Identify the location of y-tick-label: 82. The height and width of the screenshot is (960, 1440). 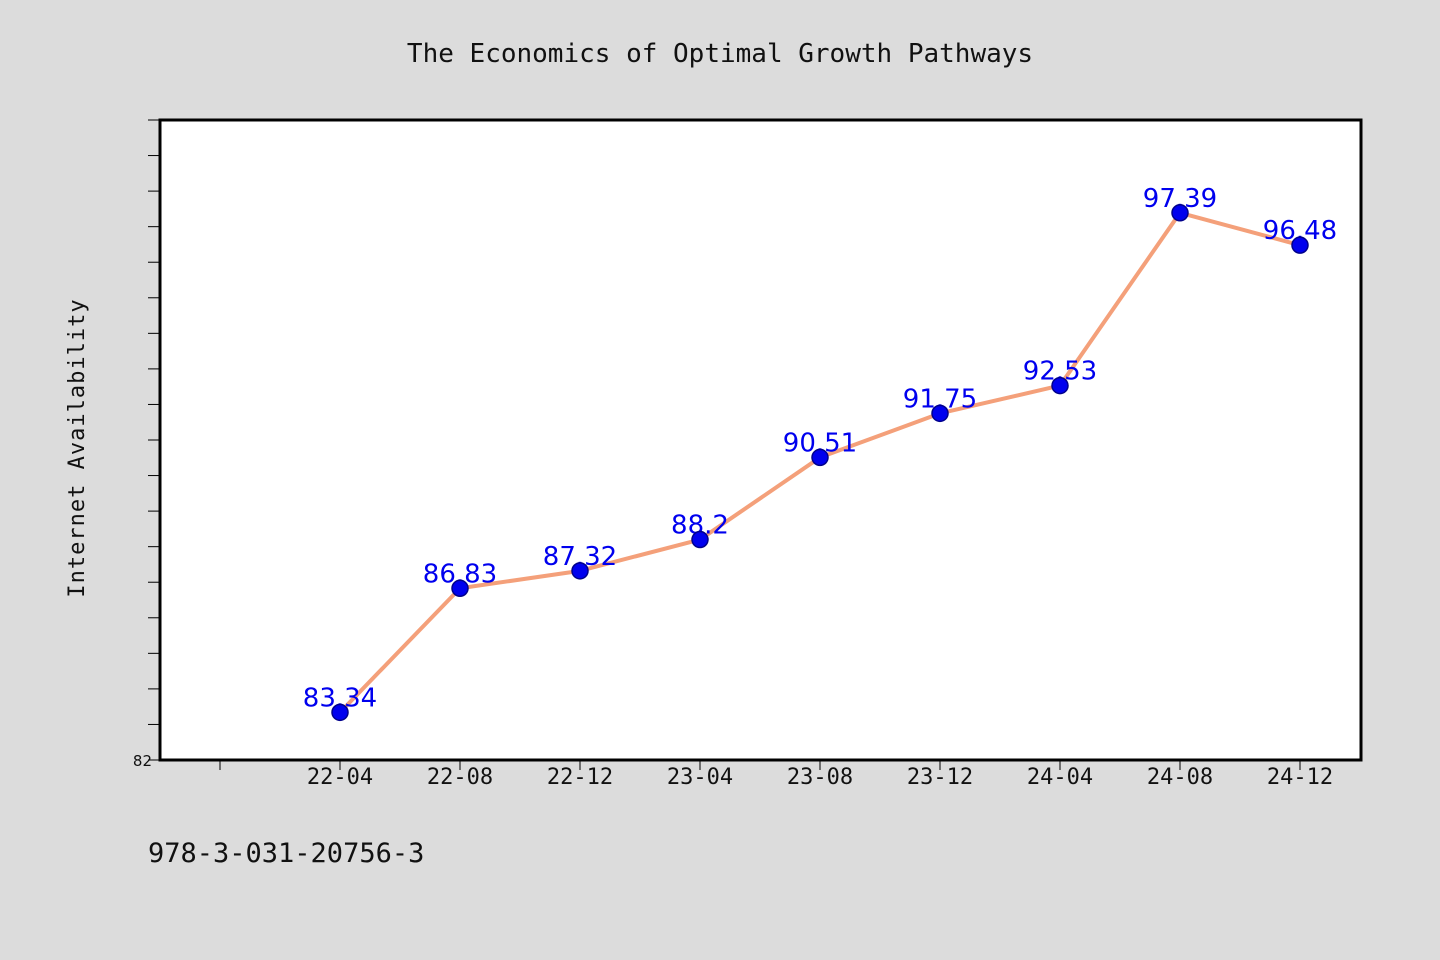
(142, 761).